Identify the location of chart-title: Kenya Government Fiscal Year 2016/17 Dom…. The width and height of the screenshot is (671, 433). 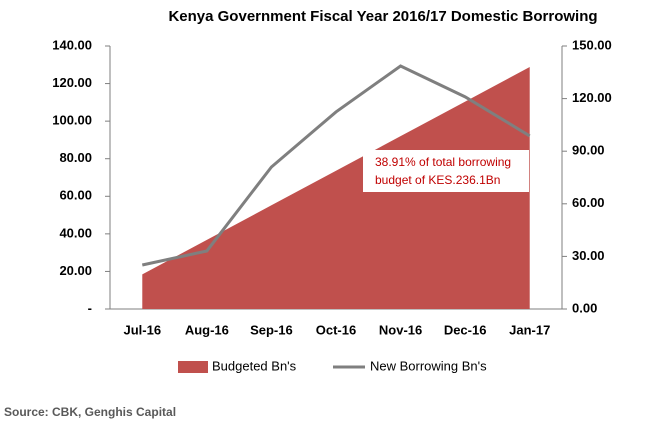
(382, 16).